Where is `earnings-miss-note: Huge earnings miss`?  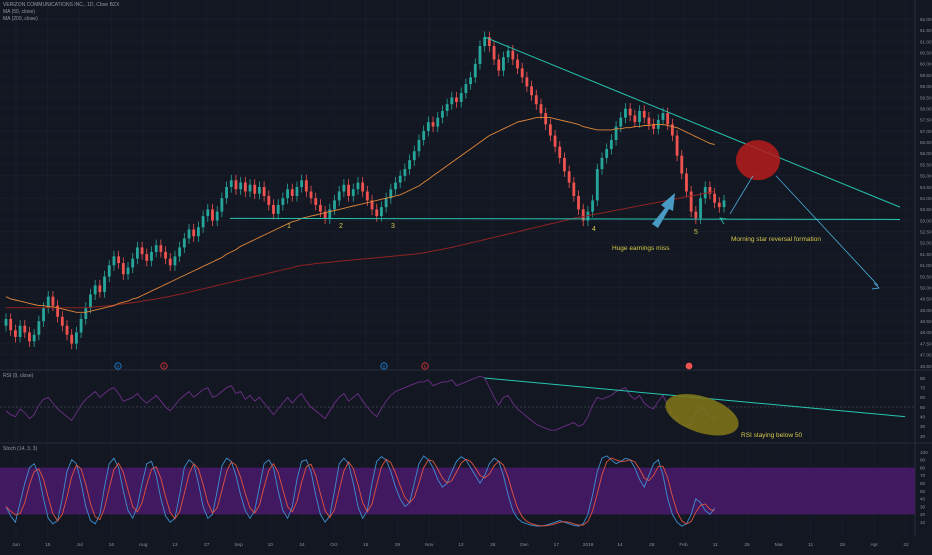 earnings-miss-note: Huge earnings miss is located at coordinates (641, 248).